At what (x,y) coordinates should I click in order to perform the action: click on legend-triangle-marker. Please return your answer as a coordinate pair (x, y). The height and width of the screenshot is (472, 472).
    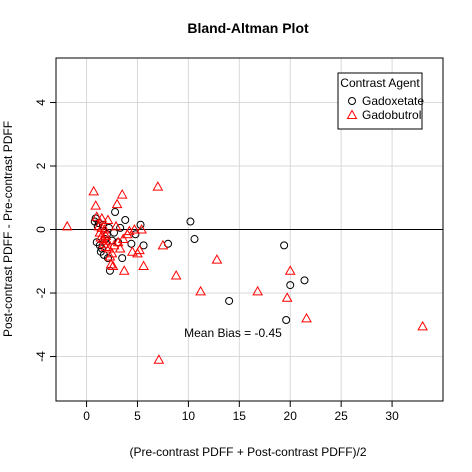
    Looking at the image, I should click on (352, 114).